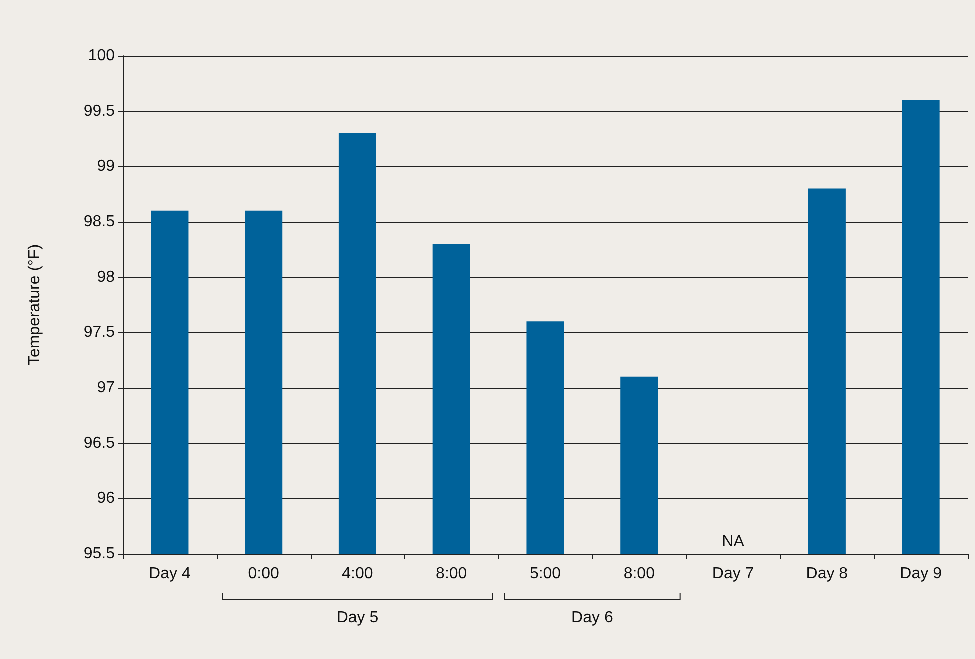  What do you see at coordinates (106, 388) in the screenshot?
I see `y-tick-label: 97` at bounding box center [106, 388].